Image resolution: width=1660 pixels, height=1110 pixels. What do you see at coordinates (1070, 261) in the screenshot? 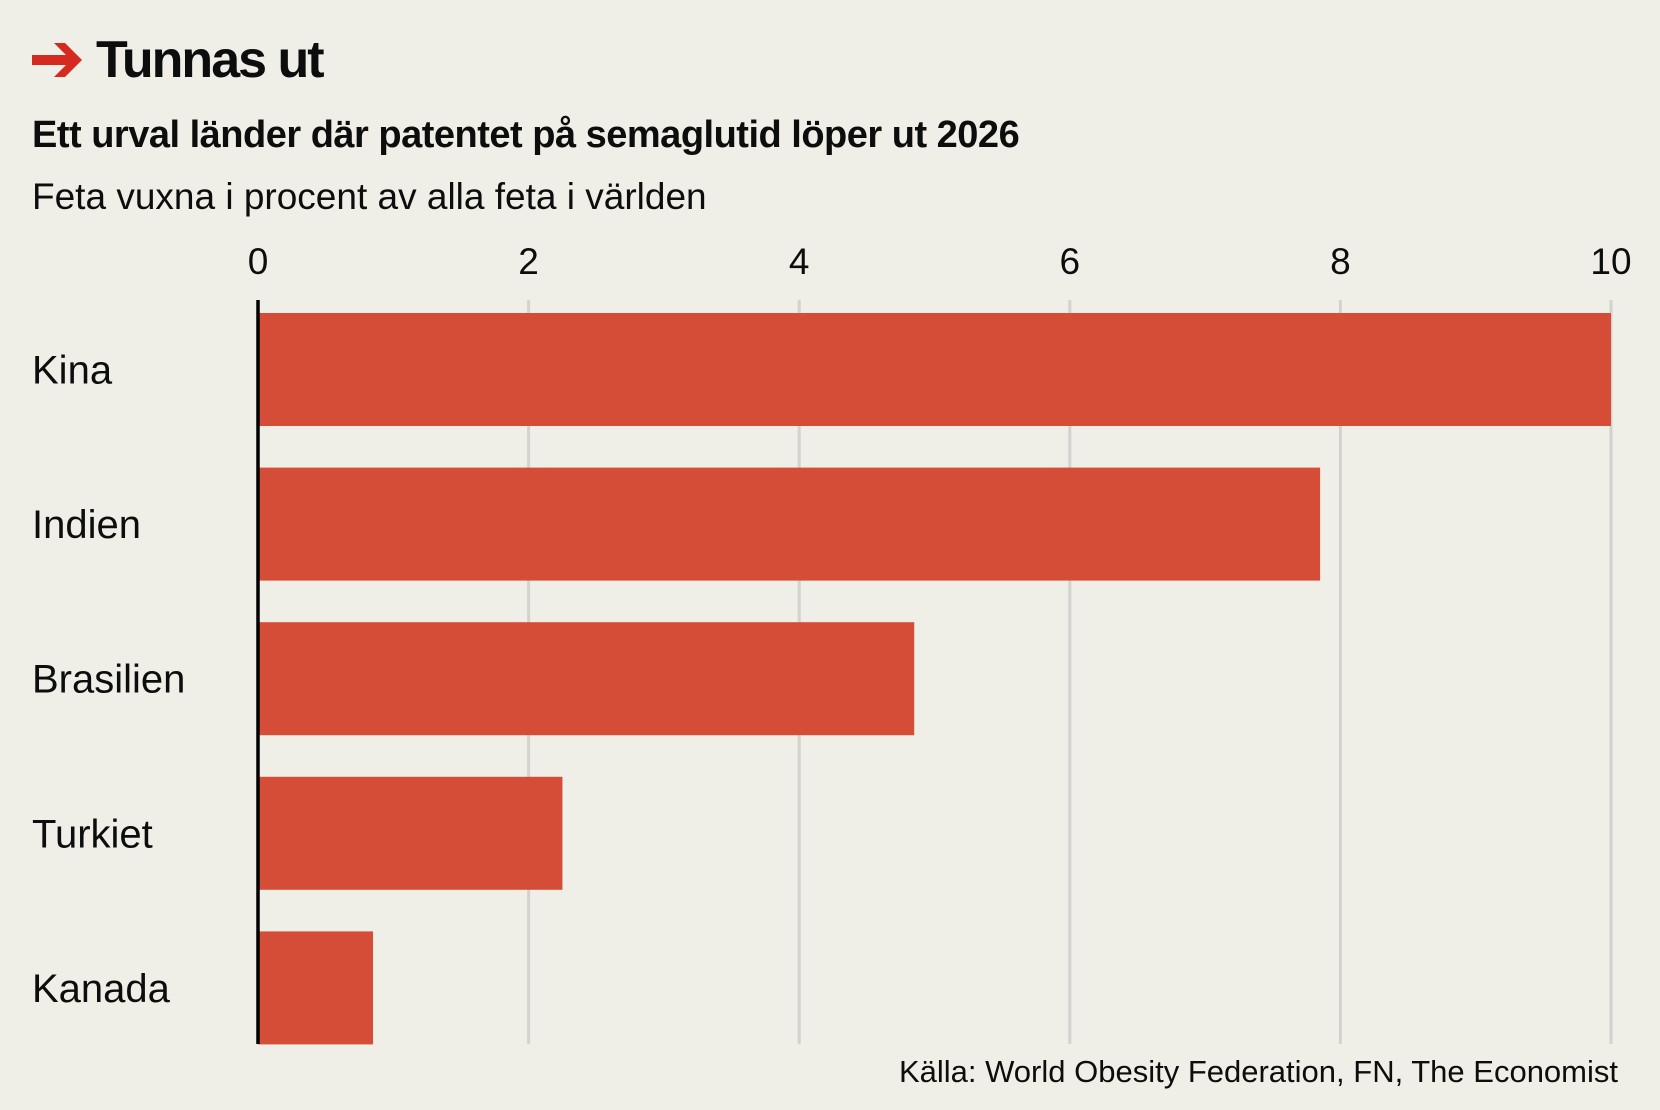
I see `x-tick-label: 6` at bounding box center [1070, 261].